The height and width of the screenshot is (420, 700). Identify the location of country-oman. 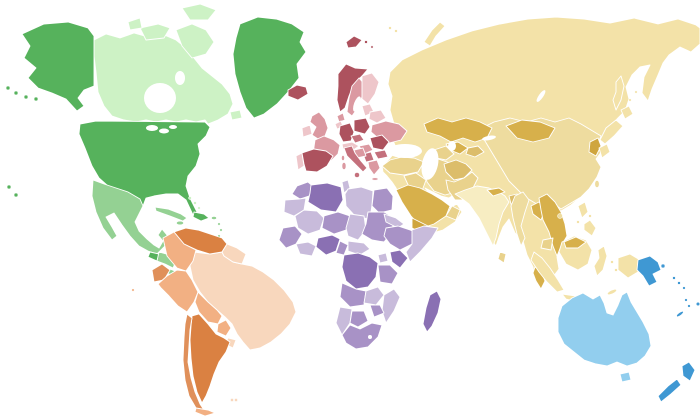
(453, 213).